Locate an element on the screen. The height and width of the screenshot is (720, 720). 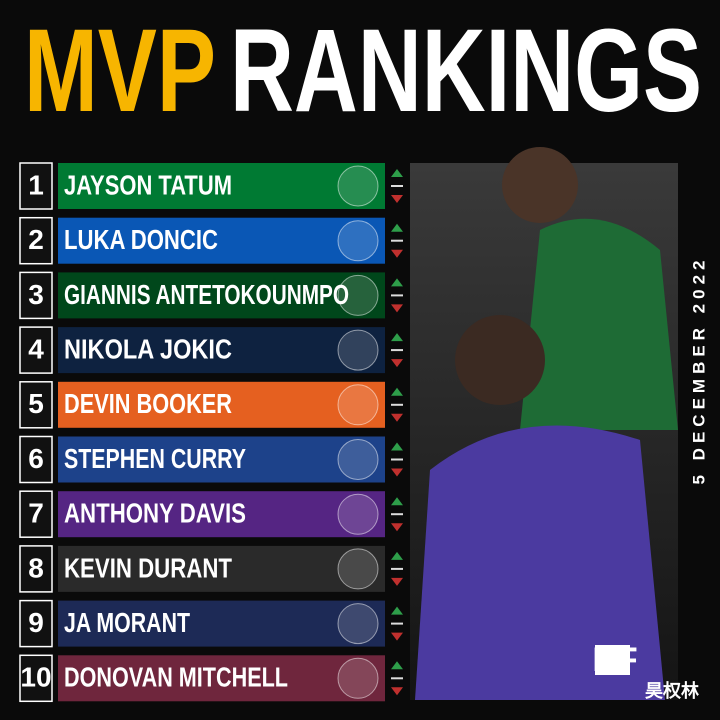
rank-number: 3 is located at coordinates (36, 294).